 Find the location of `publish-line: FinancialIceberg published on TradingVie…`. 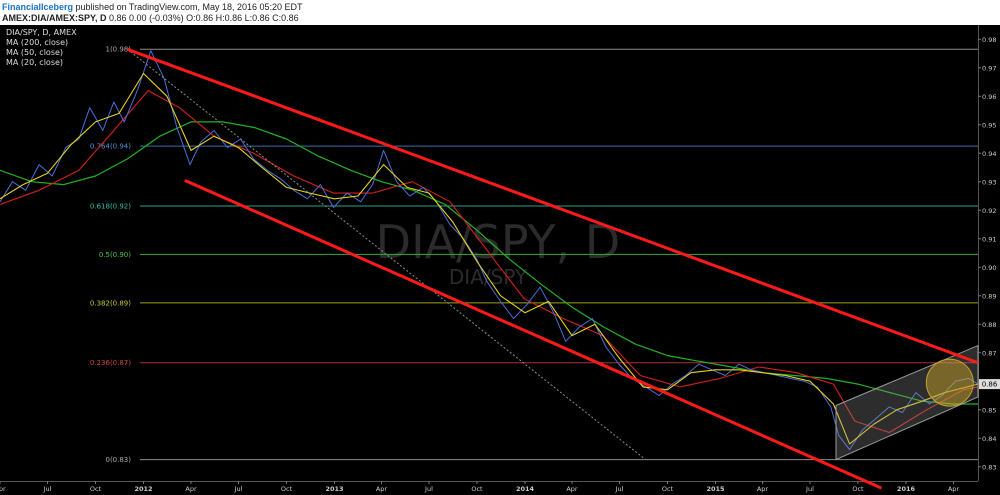

publish-line: FinancialIceberg published on TradingVie… is located at coordinates (152, 7).